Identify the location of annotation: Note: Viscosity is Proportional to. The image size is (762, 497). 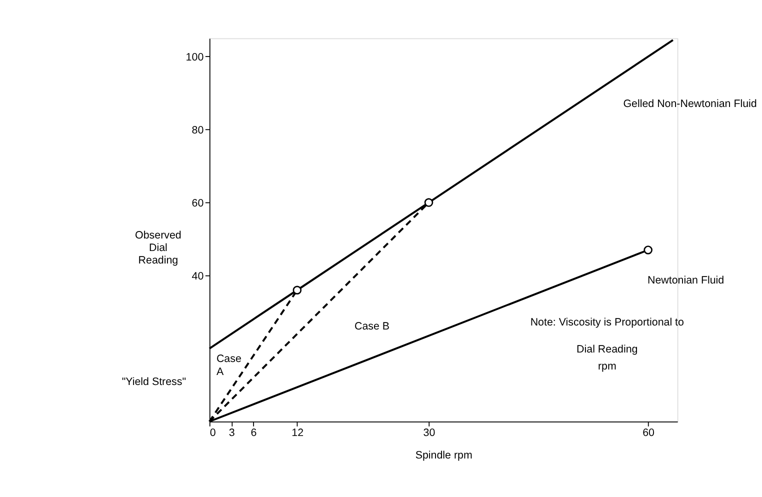
(607, 322).